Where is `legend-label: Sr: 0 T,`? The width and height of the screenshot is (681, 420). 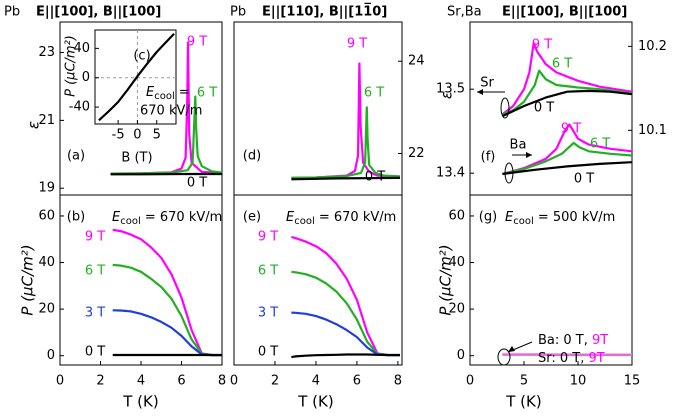
legend-label: Sr: 0 T, is located at coordinates (563, 358).